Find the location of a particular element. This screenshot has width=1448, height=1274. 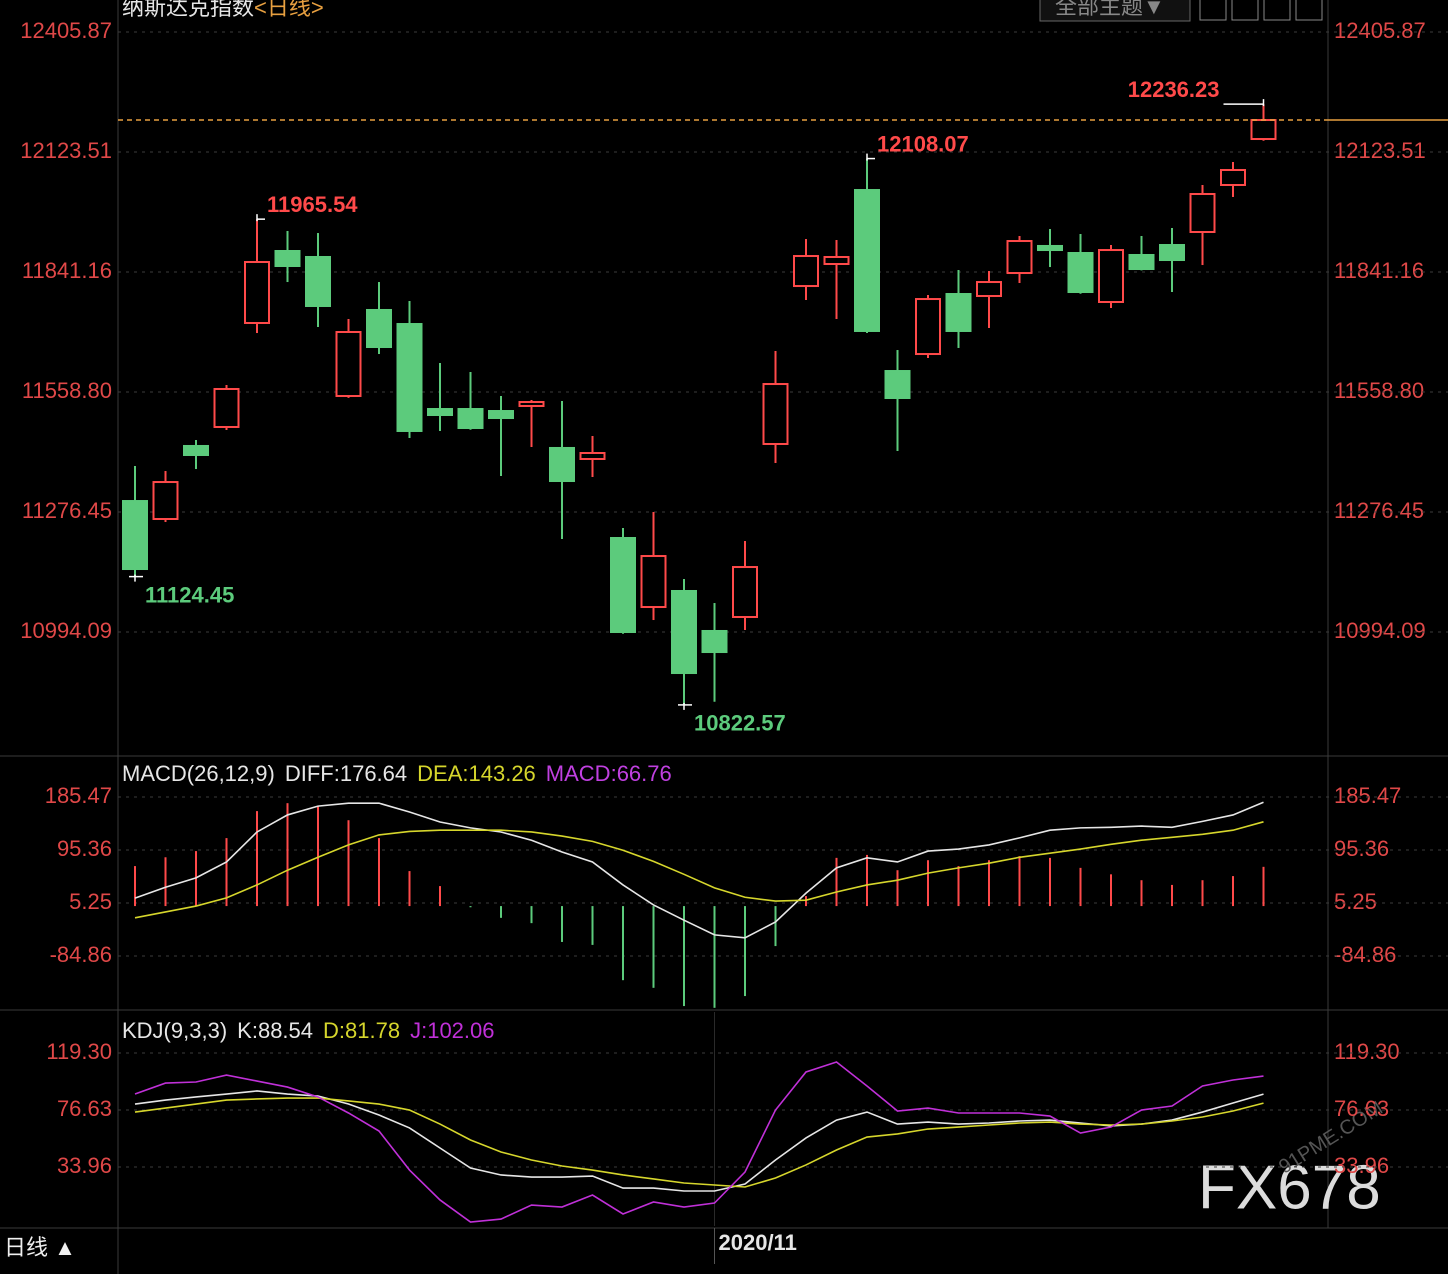

y-tick-label-right: 5.25 is located at coordinates (1355, 901).